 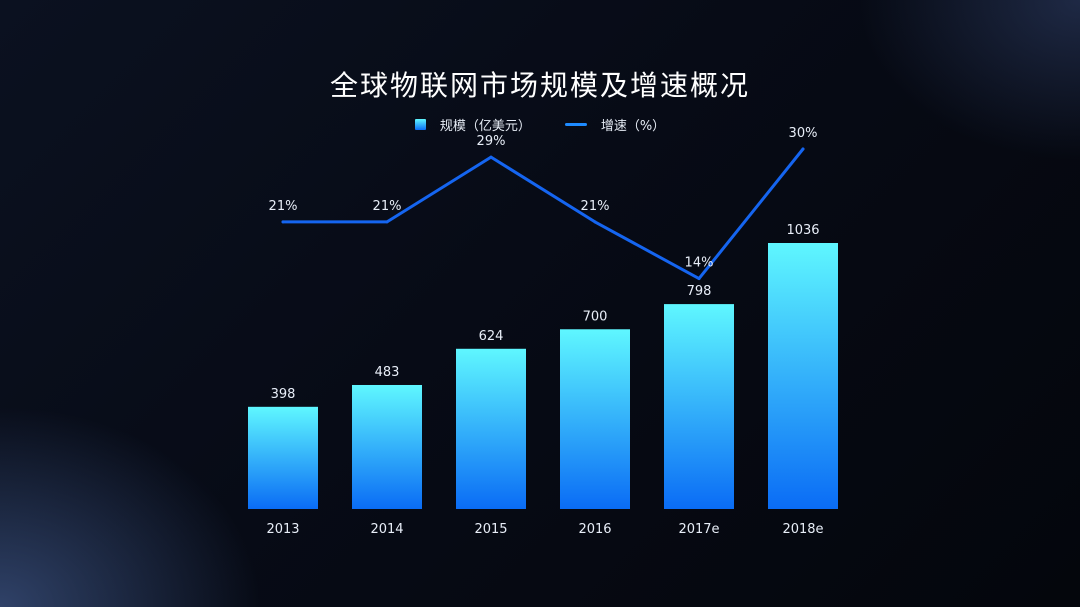 What do you see at coordinates (283, 222) in the screenshot?
I see `growth-point-2013` at bounding box center [283, 222].